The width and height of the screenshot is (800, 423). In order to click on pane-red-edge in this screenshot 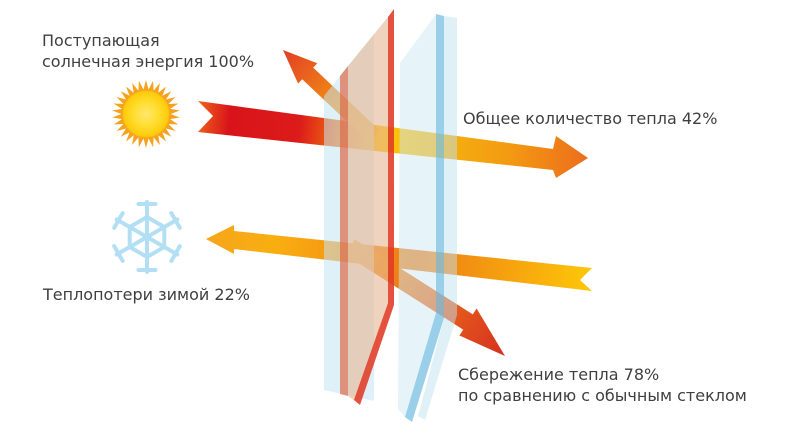, I will do `click(374, 207)`.